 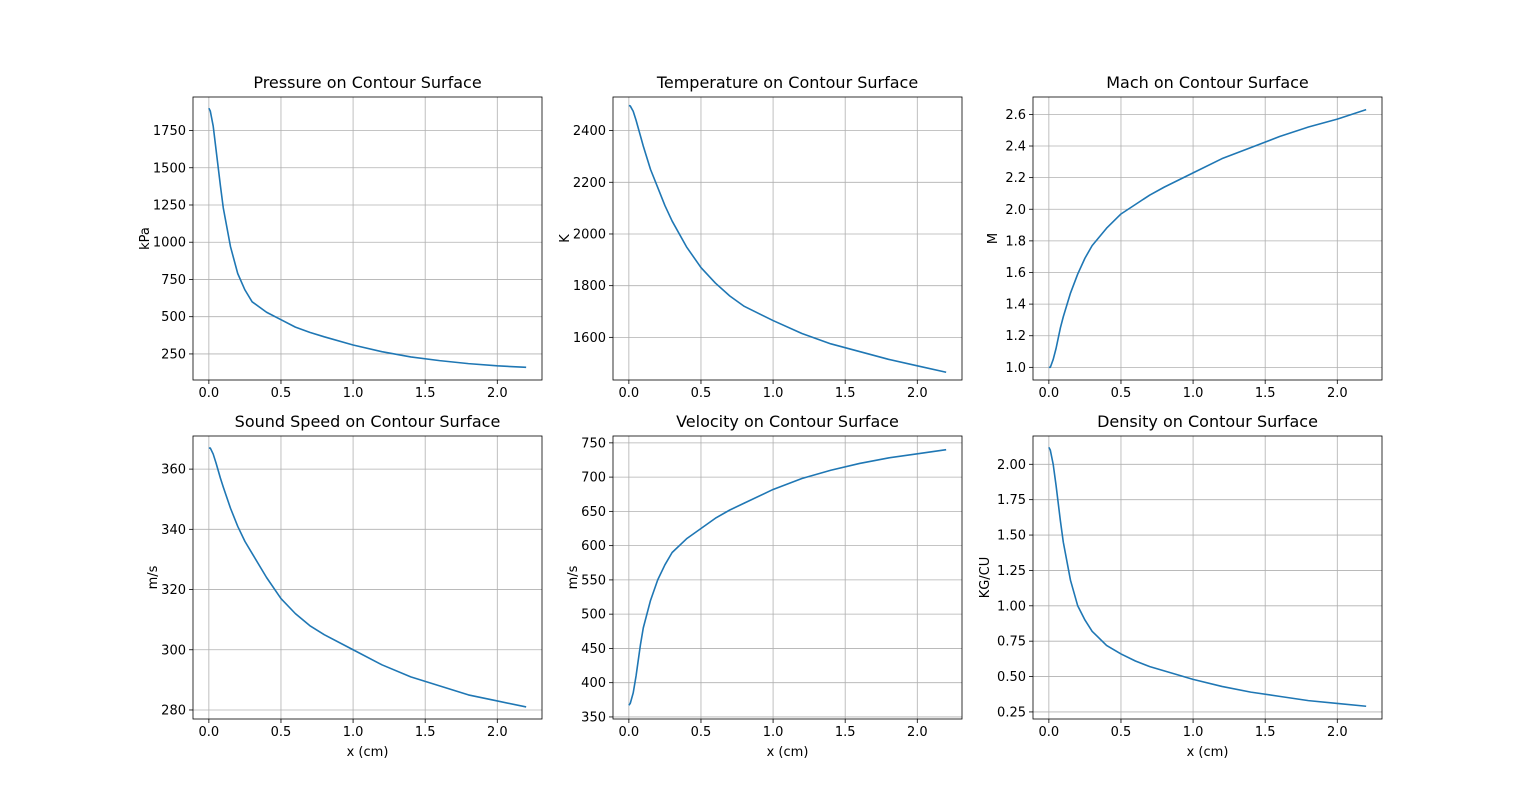 What do you see at coordinates (993, 238) in the screenshot?
I see `y-axis-label: M` at bounding box center [993, 238].